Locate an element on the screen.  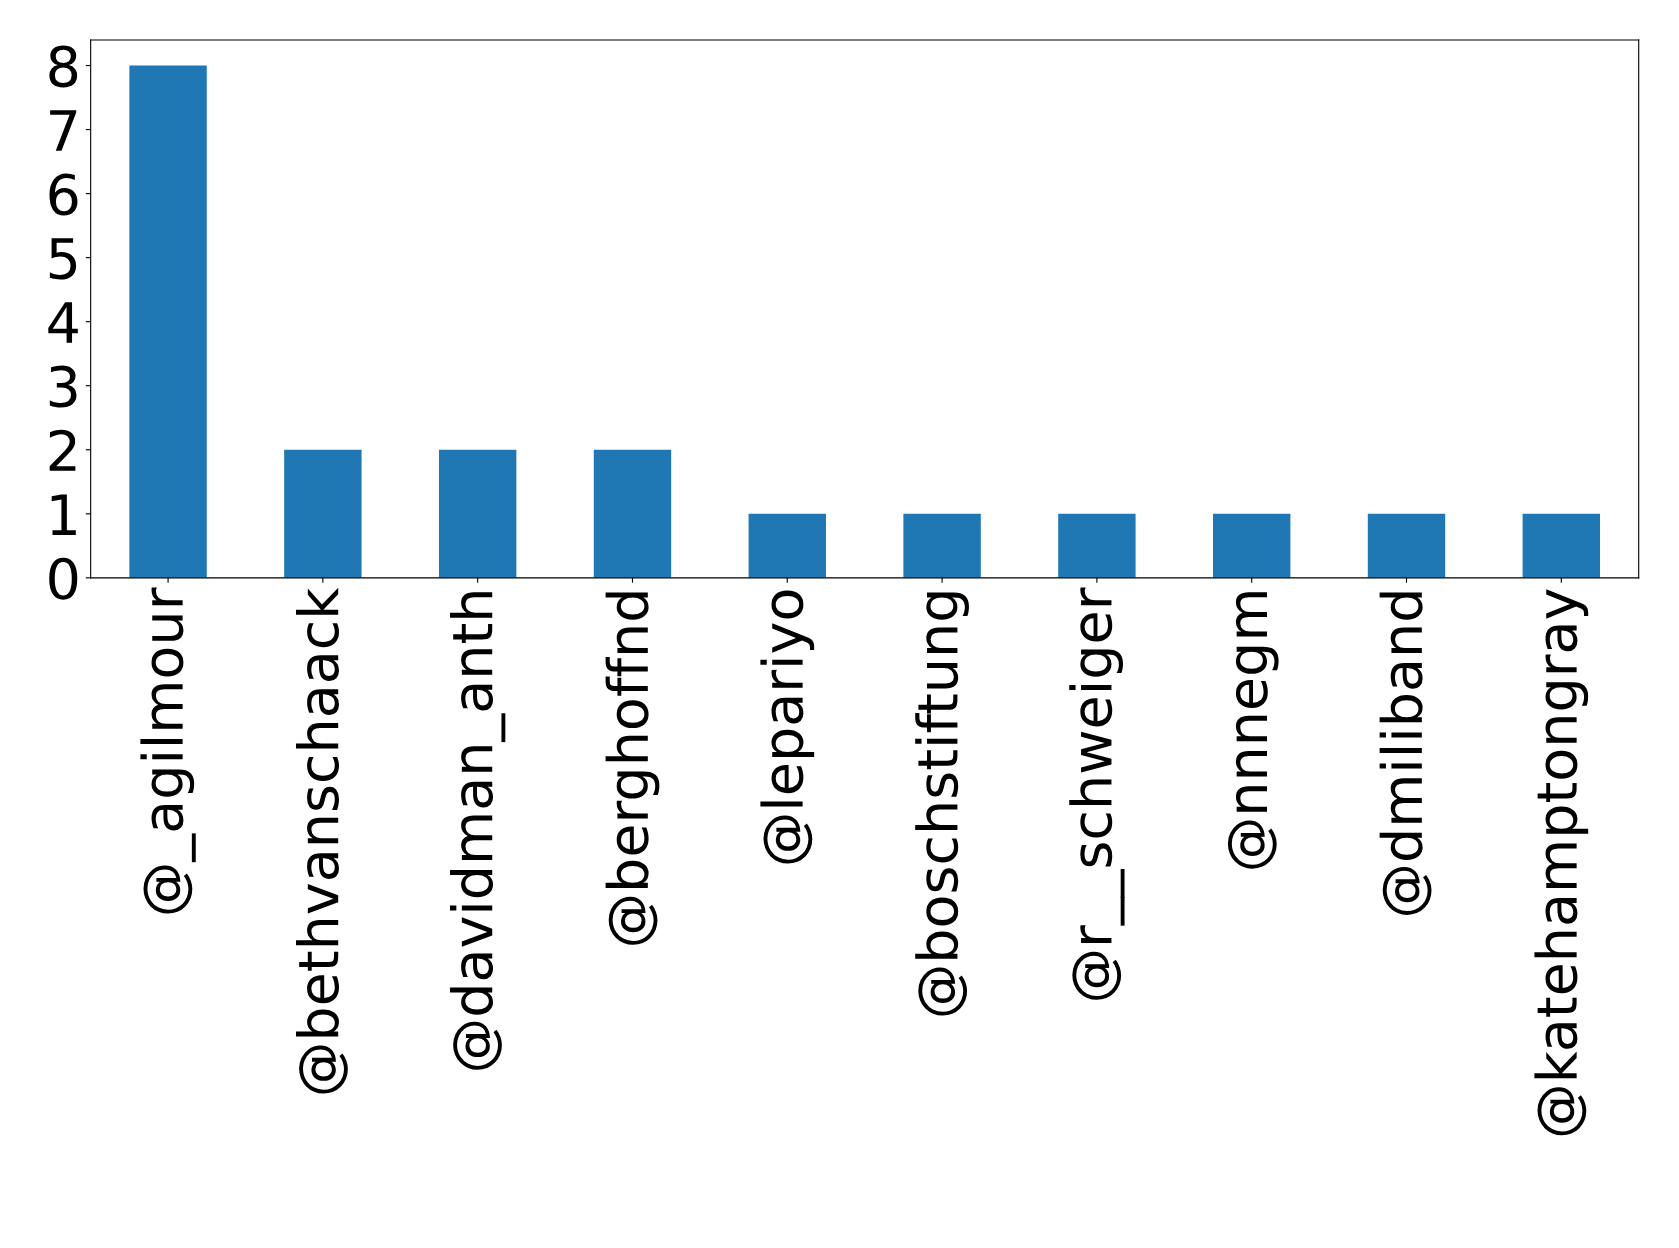
x-tick-label: @katehamptongray is located at coordinates (1561, 862).